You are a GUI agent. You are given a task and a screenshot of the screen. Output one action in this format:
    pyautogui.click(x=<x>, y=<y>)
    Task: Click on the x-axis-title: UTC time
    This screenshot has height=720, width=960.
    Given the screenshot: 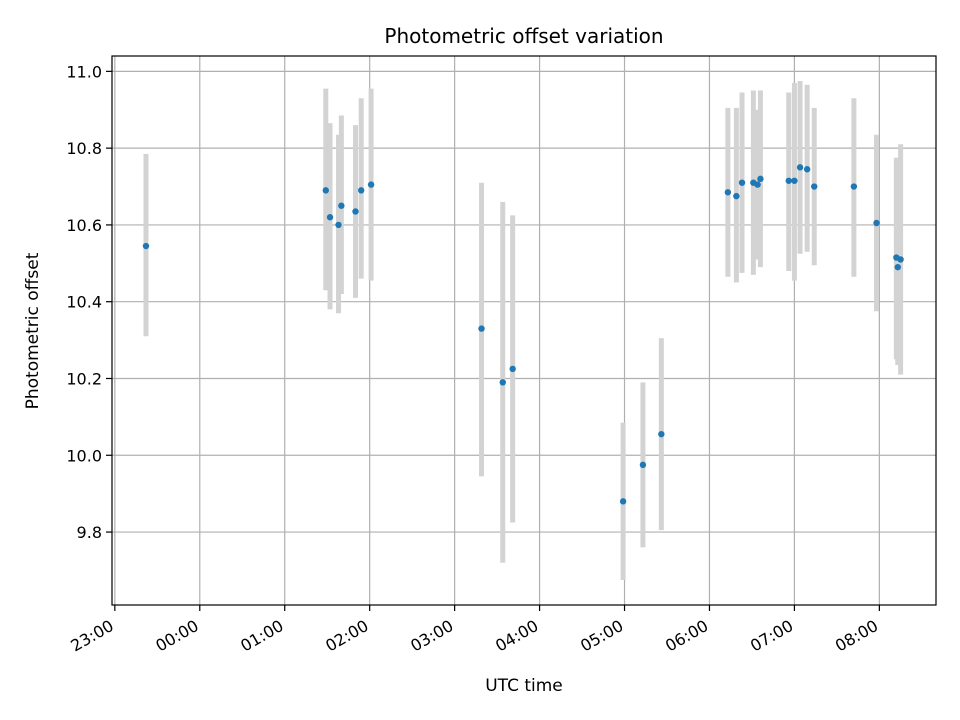 What is the action you would take?
    pyautogui.click(x=524, y=686)
    